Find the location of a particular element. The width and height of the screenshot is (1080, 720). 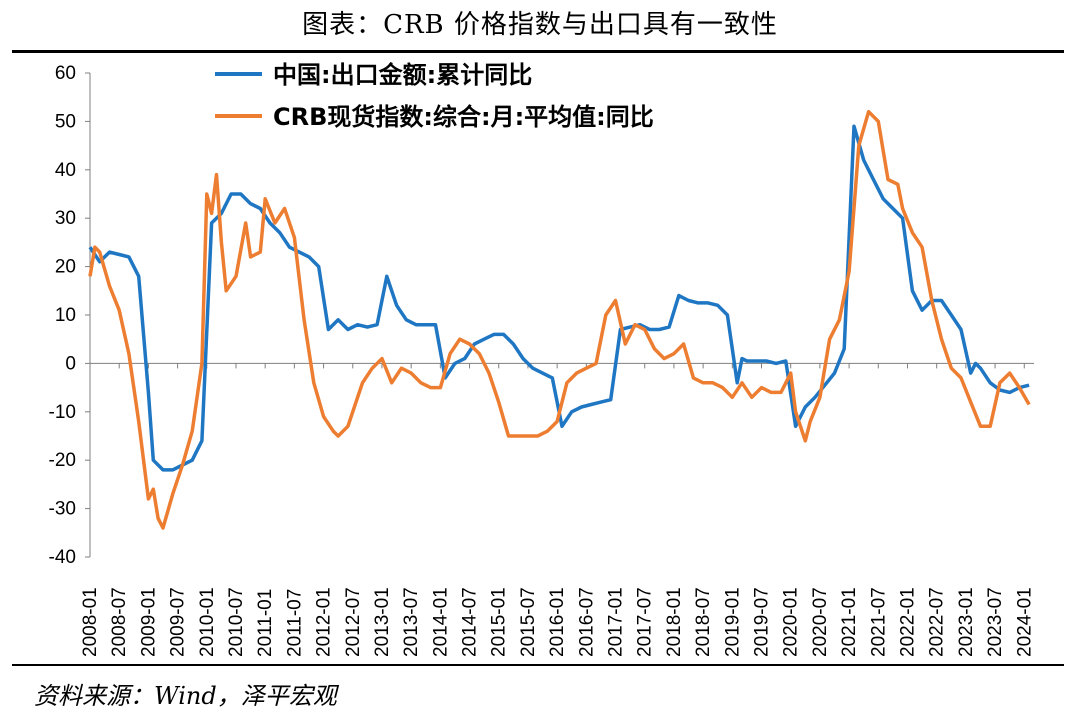

x-tick-label: 2011-07 is located at coordinates (294, 623).